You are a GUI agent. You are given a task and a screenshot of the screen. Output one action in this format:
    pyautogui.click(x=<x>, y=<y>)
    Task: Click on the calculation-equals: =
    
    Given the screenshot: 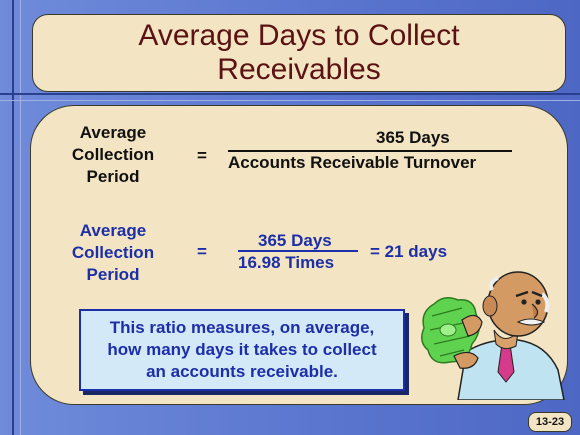 What is the action you would take?
    pyautogui.click(x=202, y=251)
    